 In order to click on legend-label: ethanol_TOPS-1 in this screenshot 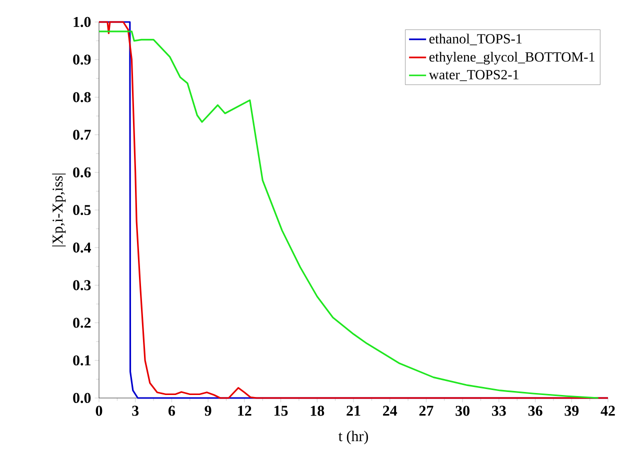, I will do `click(475, 40)`.